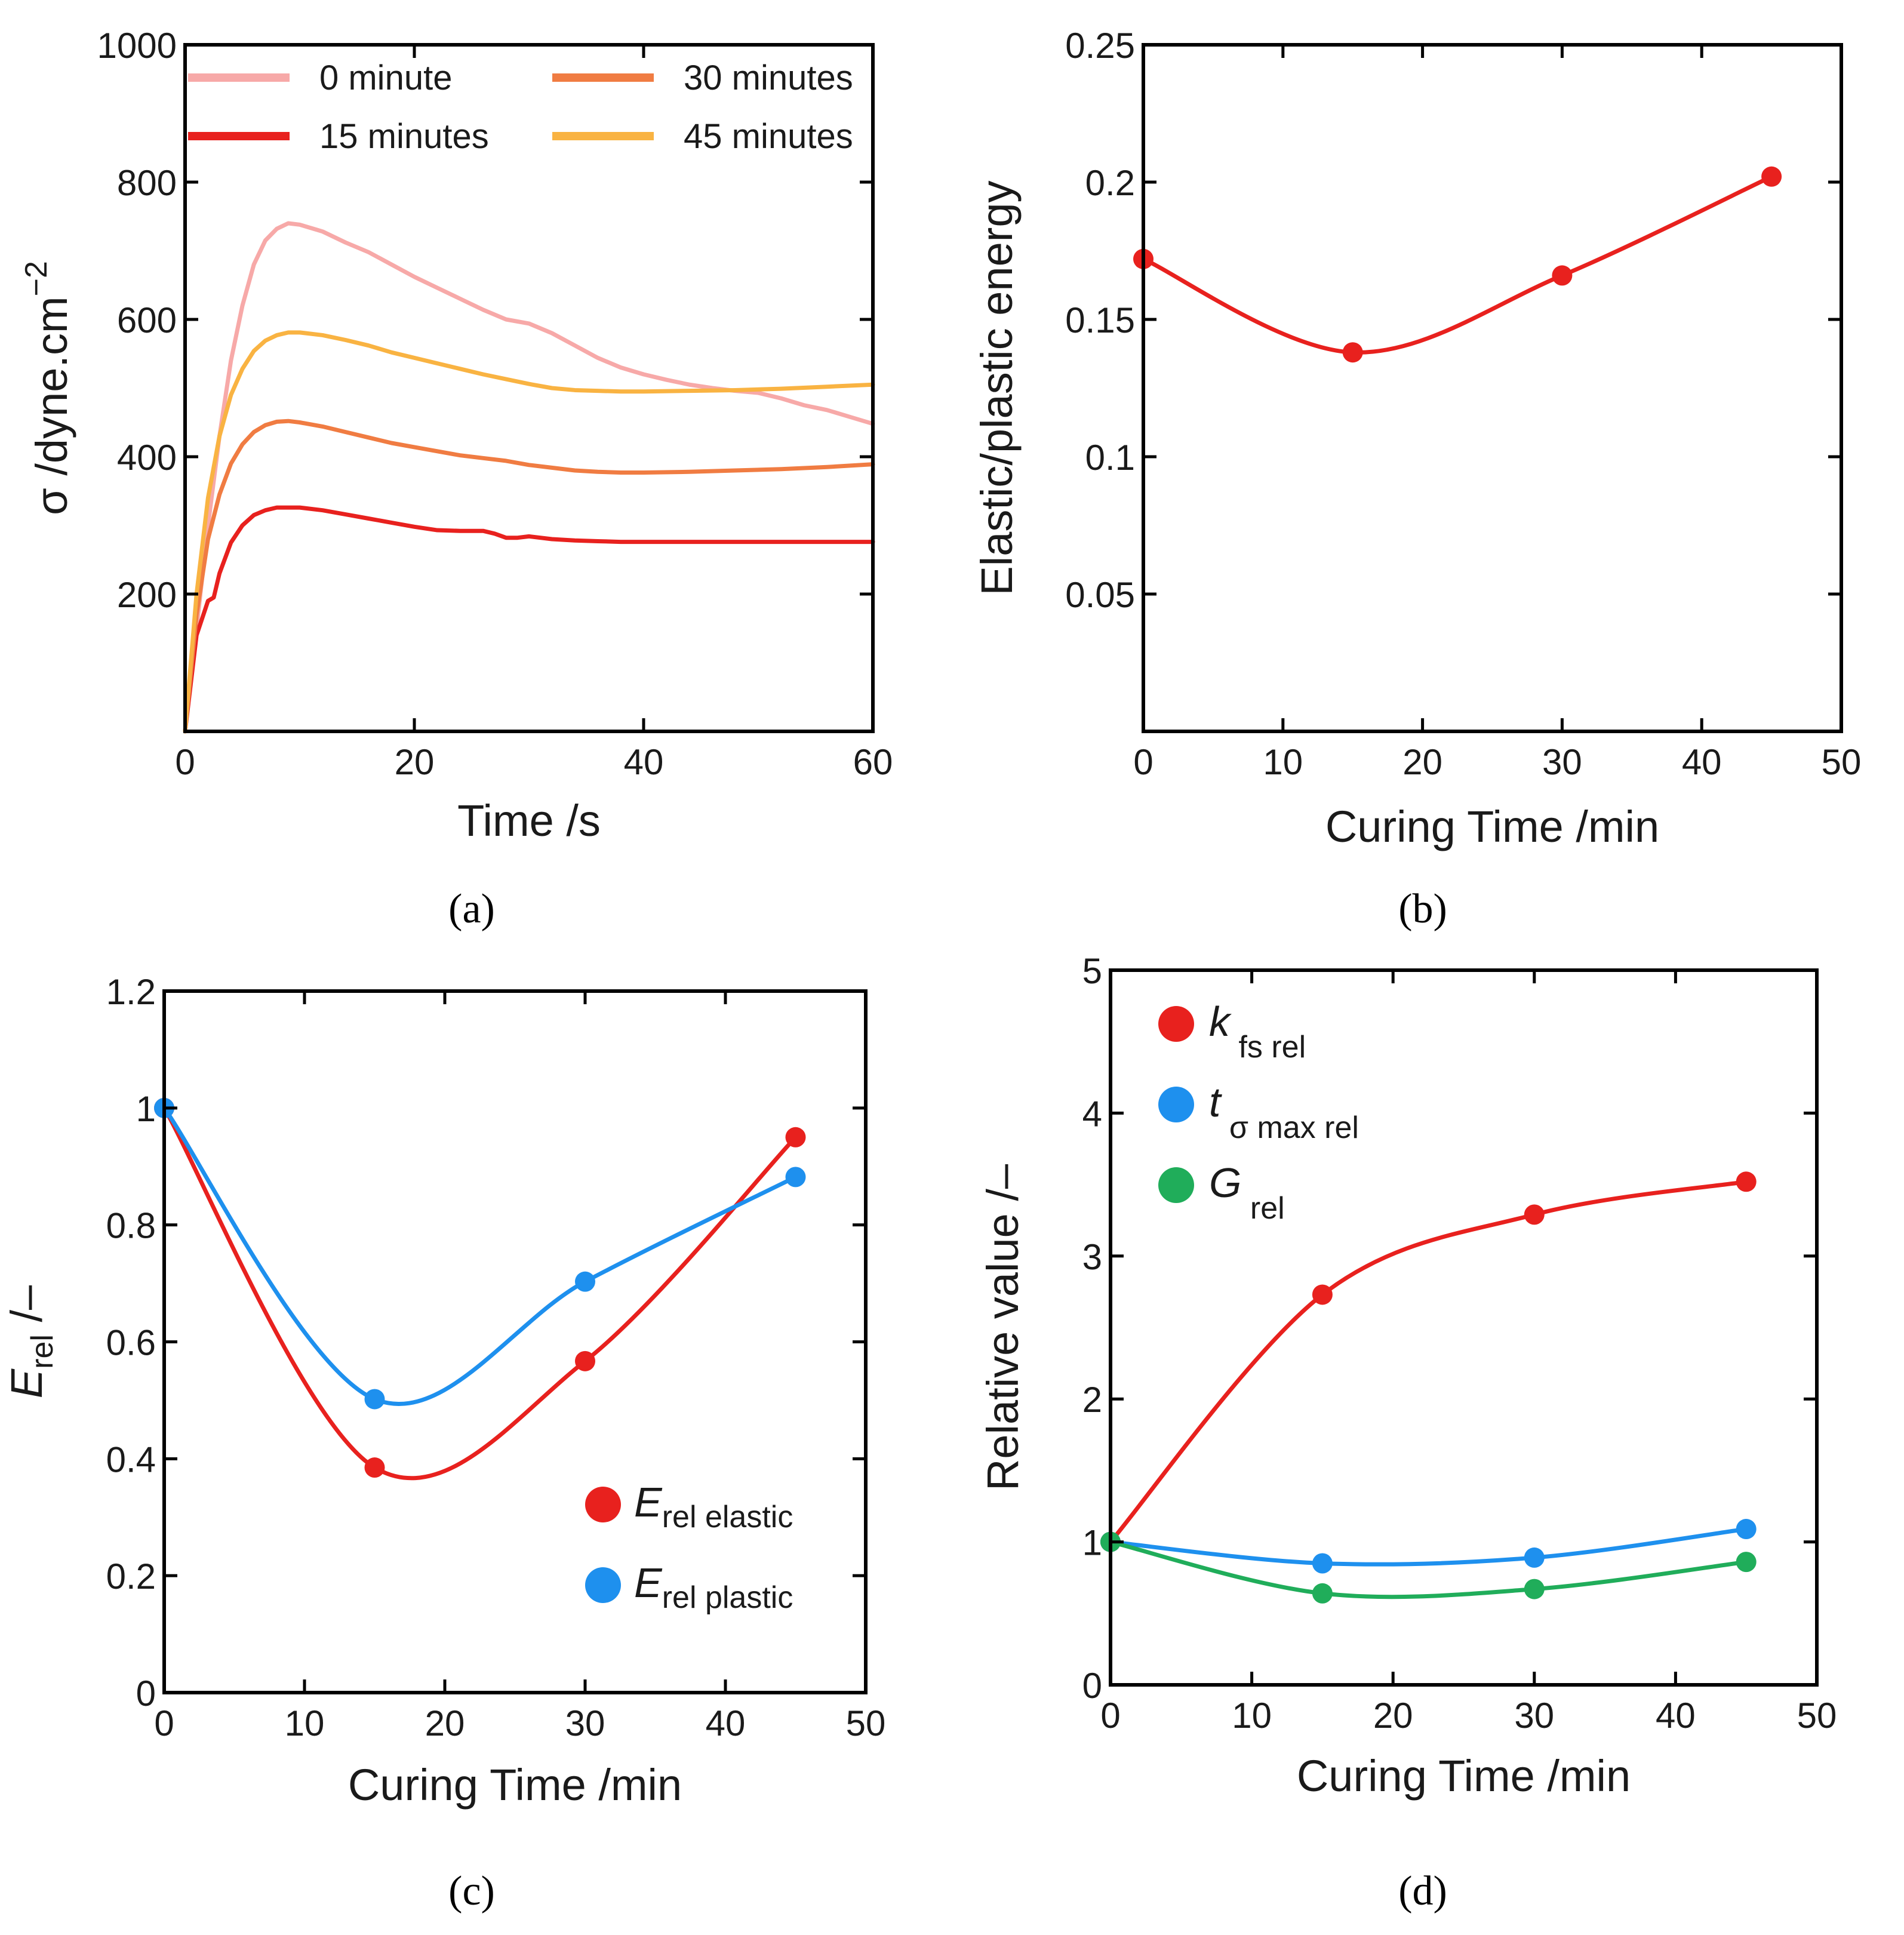 The width and height of the screenshot is (1904, 1935). What do you see at coordinates (873, 762) in the screenshot?
I see `x-tick-label-a-3: 60` at bounding box center [873, 762].